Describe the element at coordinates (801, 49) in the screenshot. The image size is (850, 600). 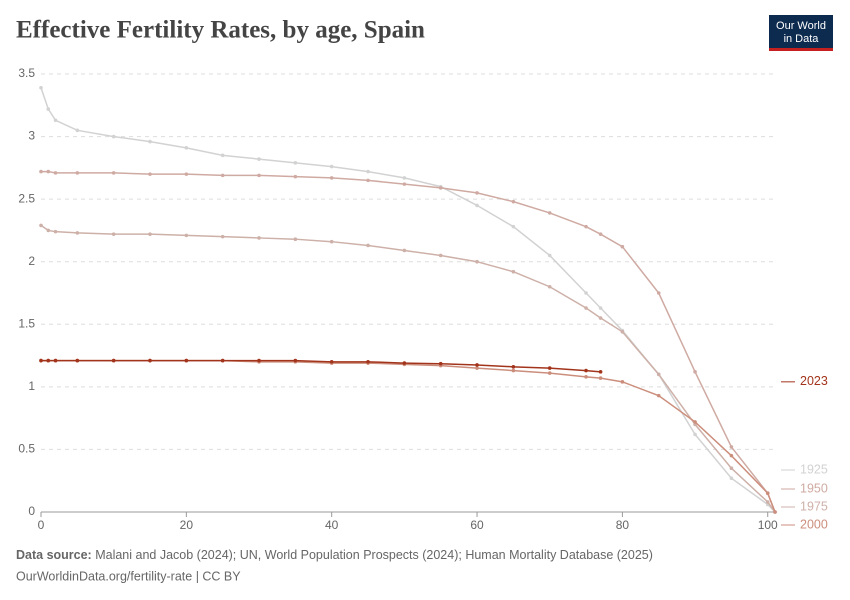
I see `logo-underline` at that location.